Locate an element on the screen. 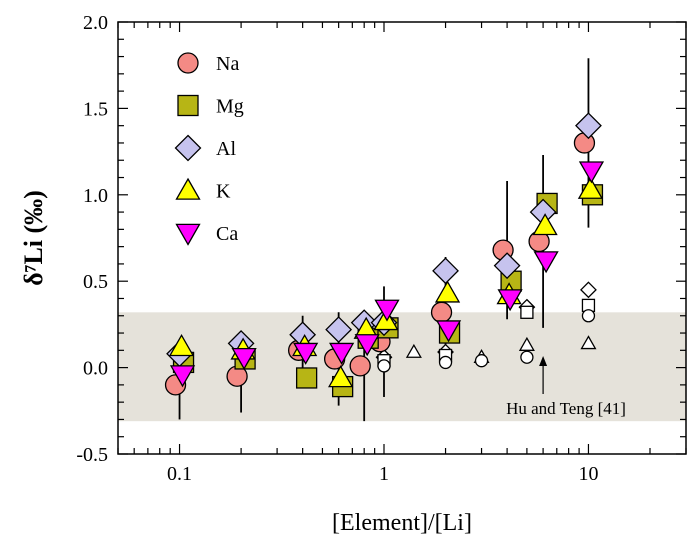 The height and width of the screenshot is (539, 700). y-tick-label: -0.5 is located at coordinates (92, 455).